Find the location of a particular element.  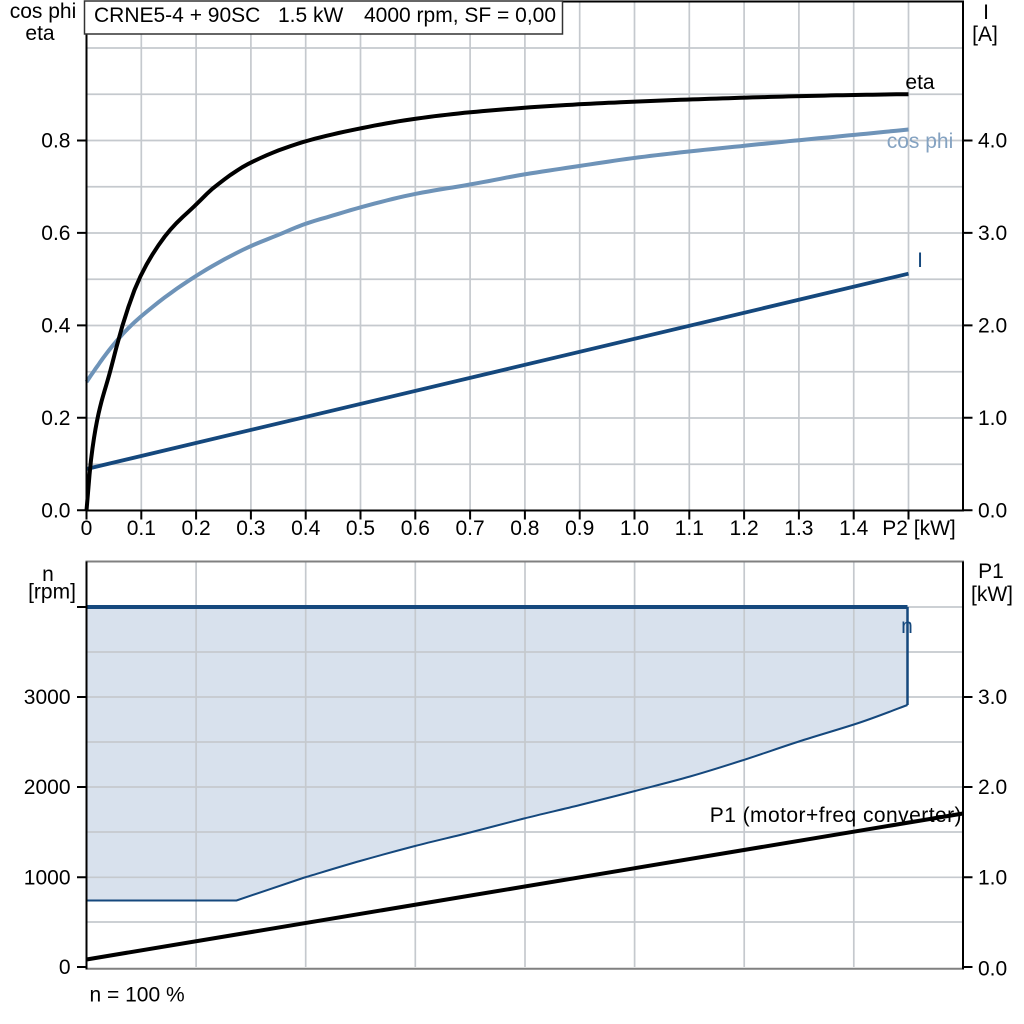

svg-text: 1.3 is located at coordinates (798, 528).